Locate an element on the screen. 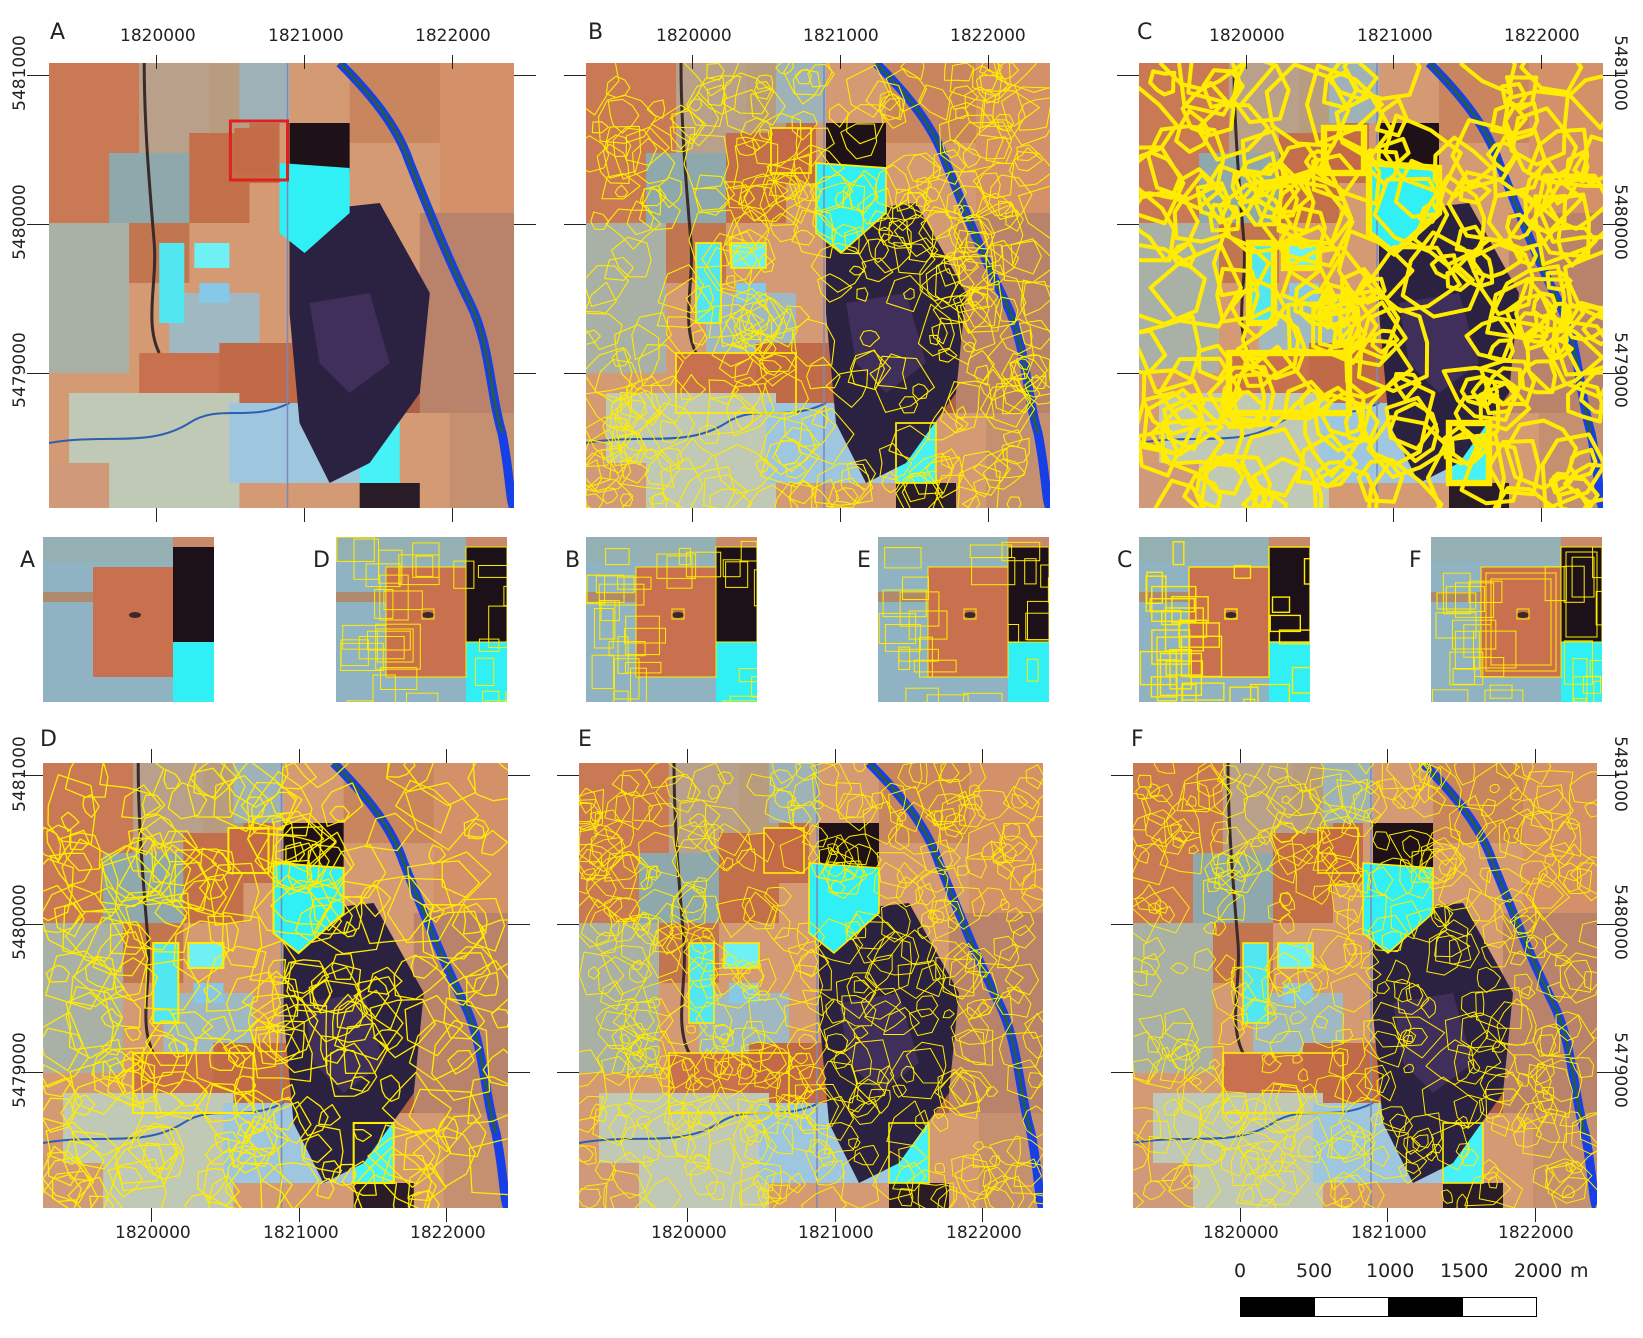  map-panel-e is located at coordinates (811, 985).